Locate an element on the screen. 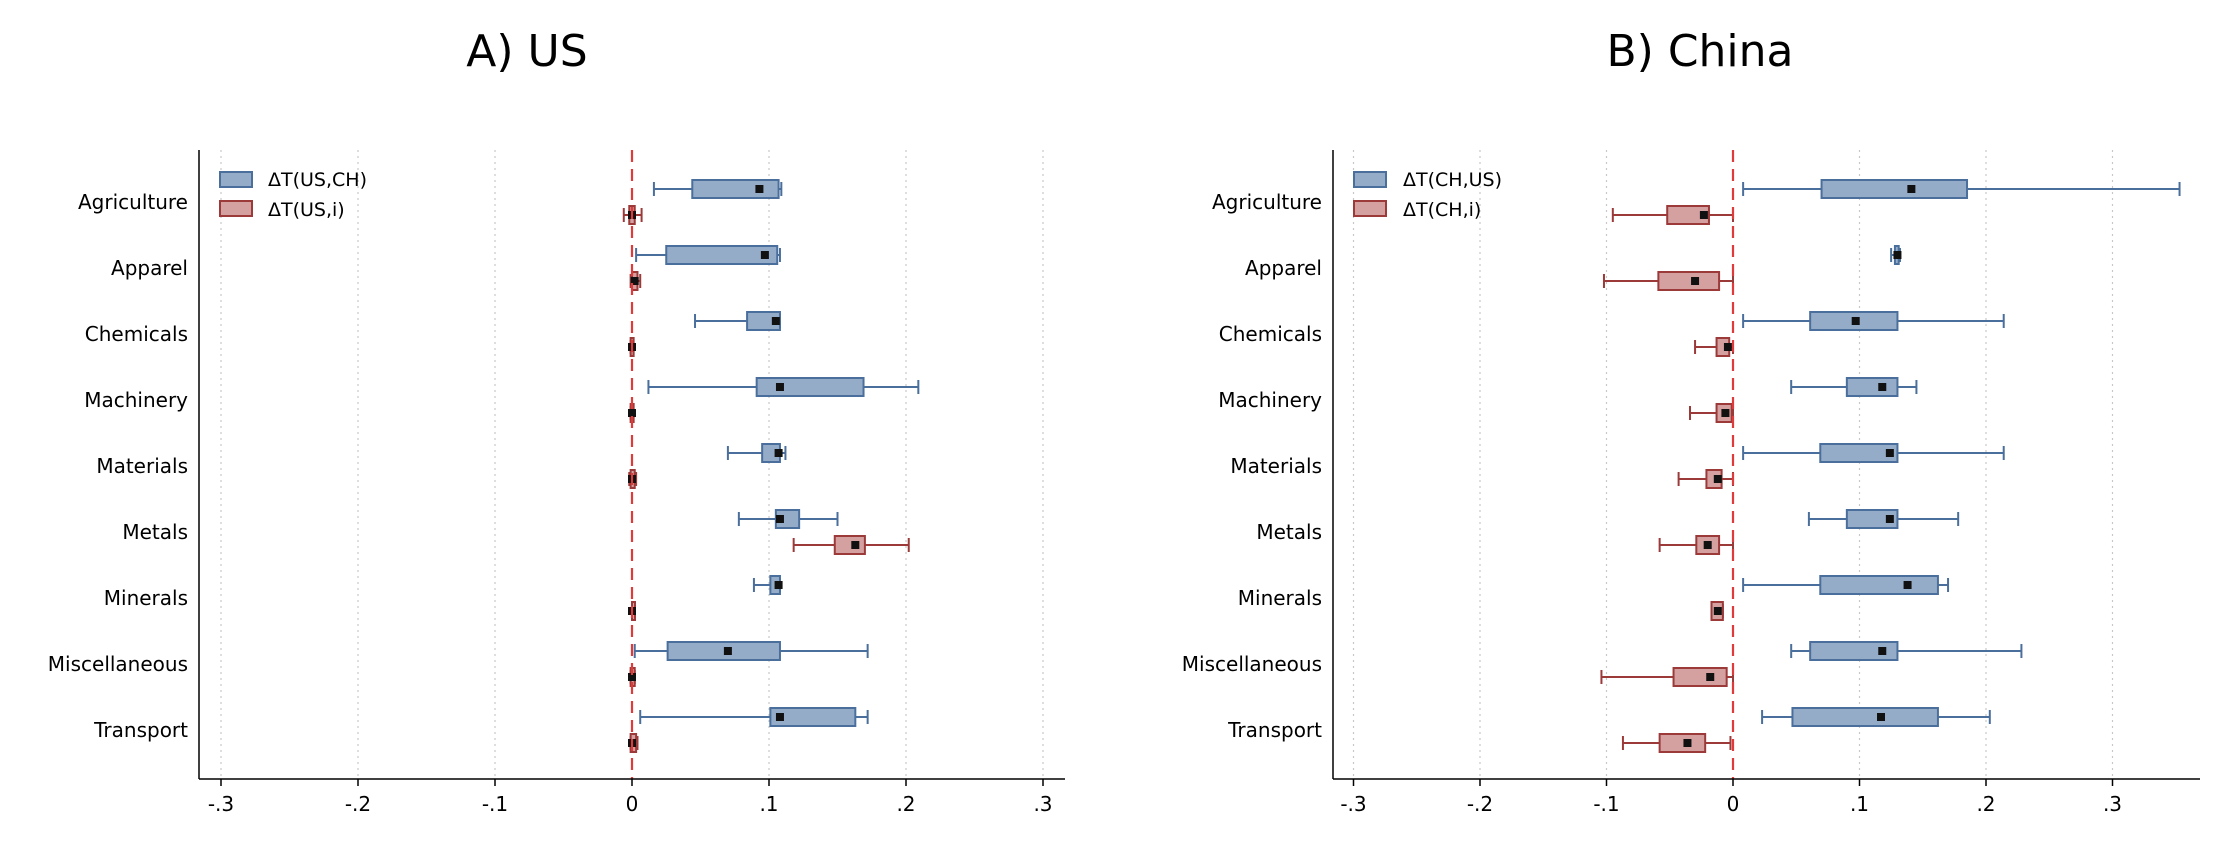 This screenshot has width=2218, height=846. panel-title: B) China is located at coordinates (1699, 51).